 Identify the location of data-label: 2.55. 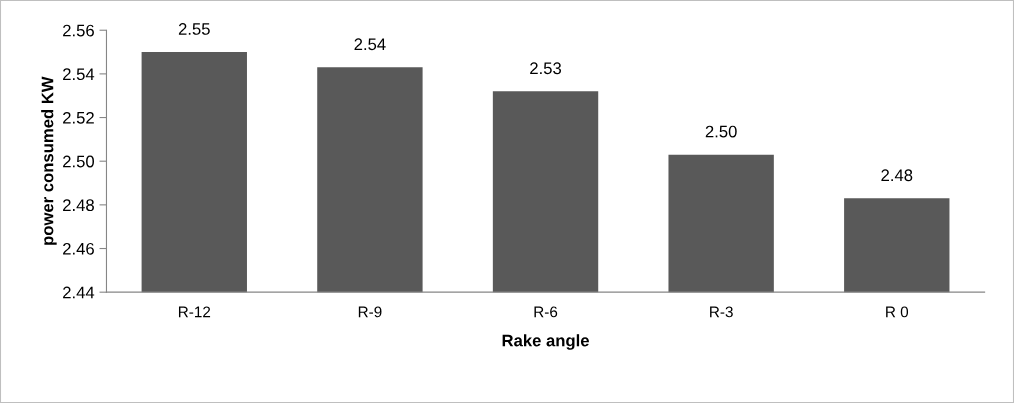
(194, 29).